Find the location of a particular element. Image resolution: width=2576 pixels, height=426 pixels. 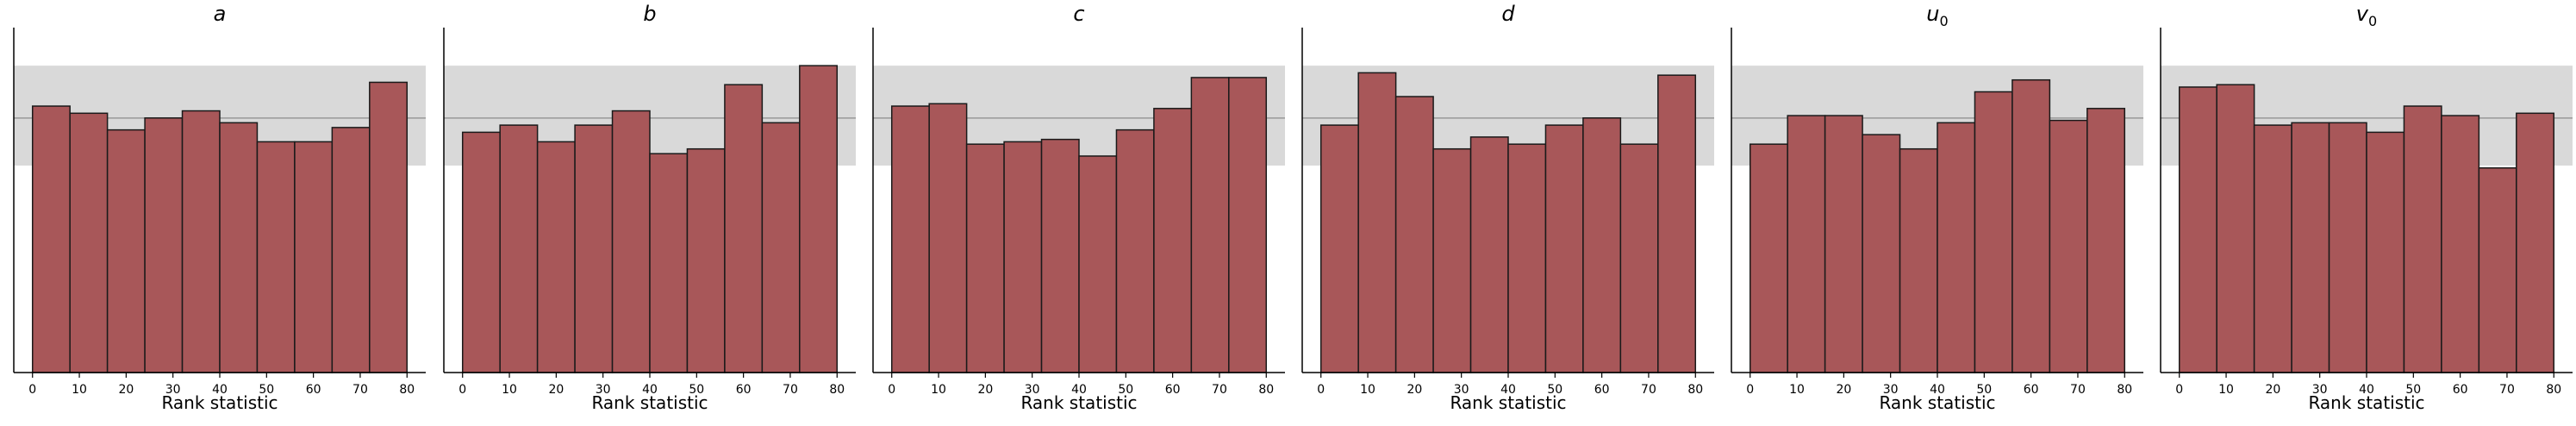

panel-title: a is located at coordinates (220, 14).